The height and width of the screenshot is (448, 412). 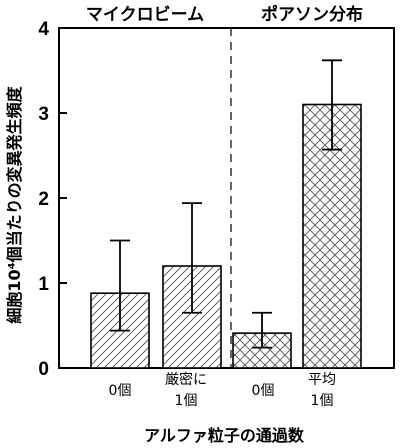 I want to click on category-label-4-line1: 平均, so click(x=322, y=380).